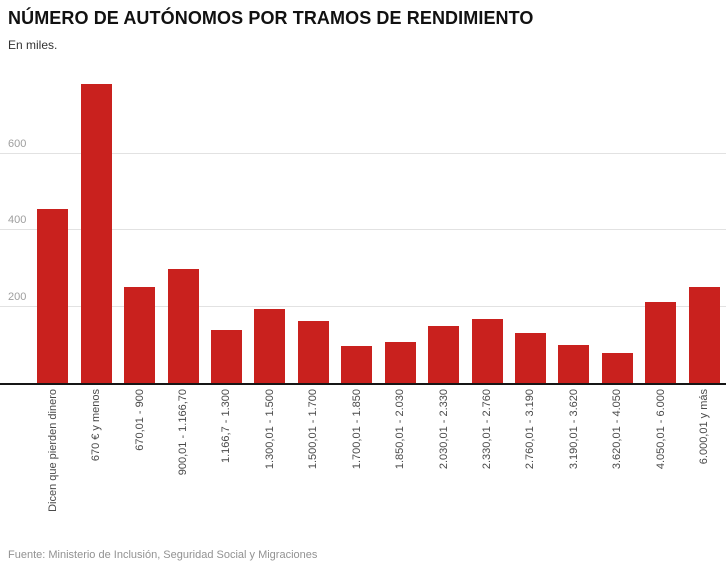 The image size is (726, 571). I want to click on x-axis-tick-label: Dicen que pierden dinero, so click(52, 450).